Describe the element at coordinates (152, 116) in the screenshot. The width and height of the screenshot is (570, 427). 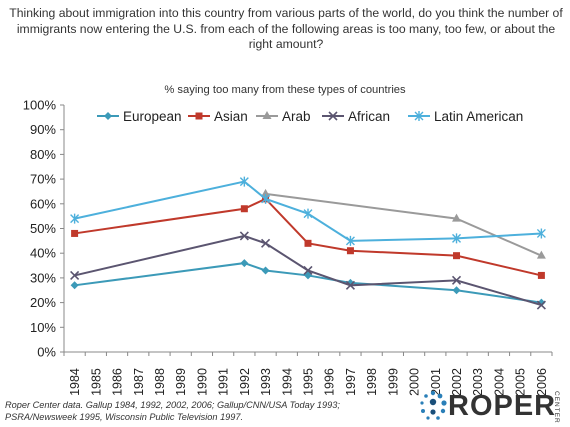
I see `legend-label: European` at that location.